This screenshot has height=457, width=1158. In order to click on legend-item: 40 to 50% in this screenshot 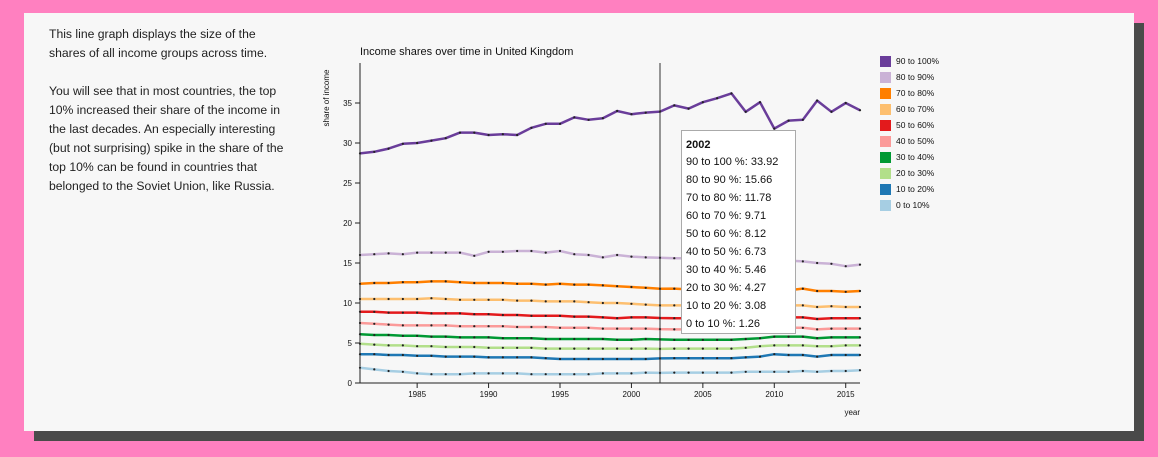, I will do `click(909, 141)`.